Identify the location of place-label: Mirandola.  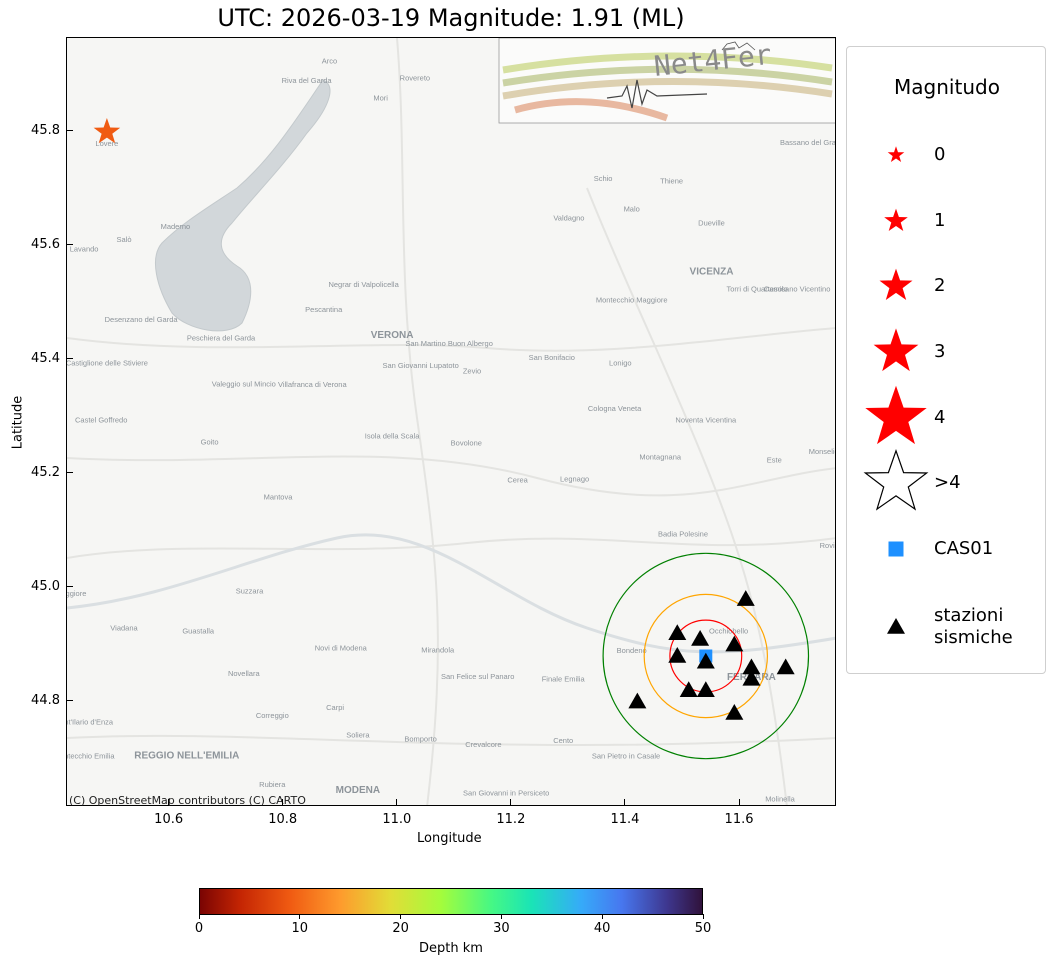
(438, 650).